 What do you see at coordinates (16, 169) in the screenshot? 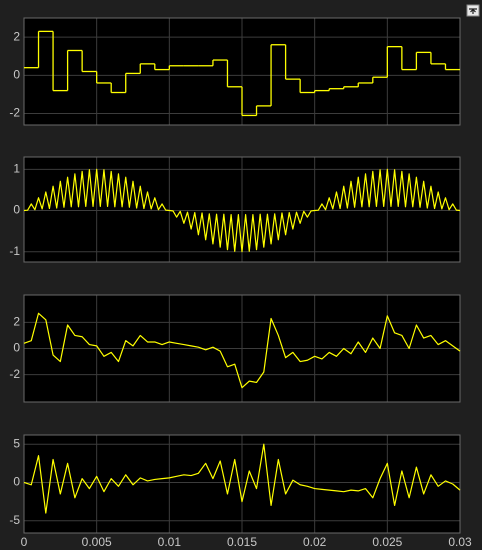
I see `y-tick-label: 1` at bounding box center [16, 169].